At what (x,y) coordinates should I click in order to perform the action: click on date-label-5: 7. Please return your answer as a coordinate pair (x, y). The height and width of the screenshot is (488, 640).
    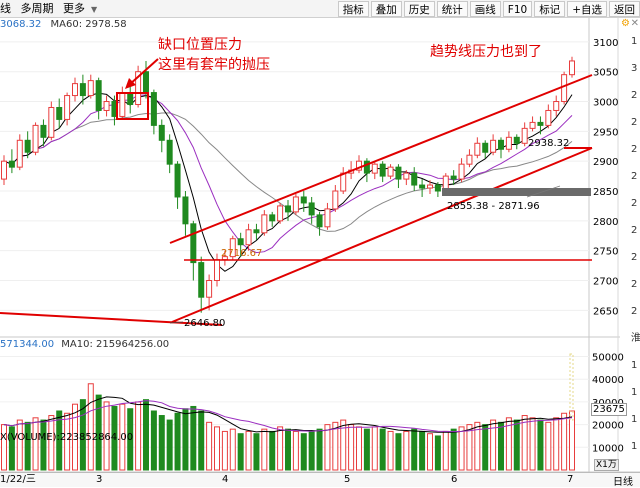
    Looking at the image, I should click on (570, 479).